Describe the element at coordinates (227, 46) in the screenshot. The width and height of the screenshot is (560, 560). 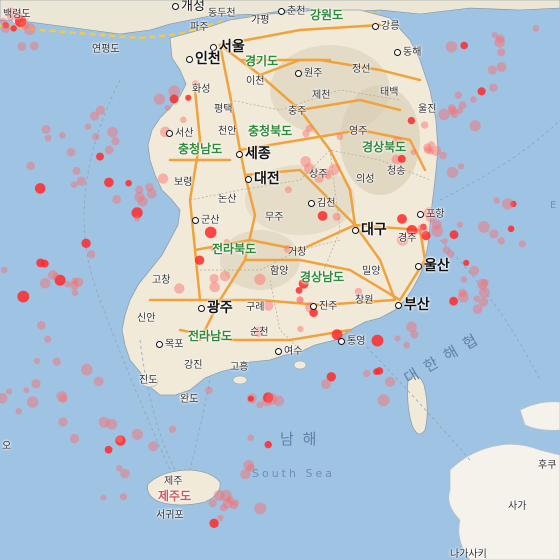
I see `city-seoul: 서울` at that location.